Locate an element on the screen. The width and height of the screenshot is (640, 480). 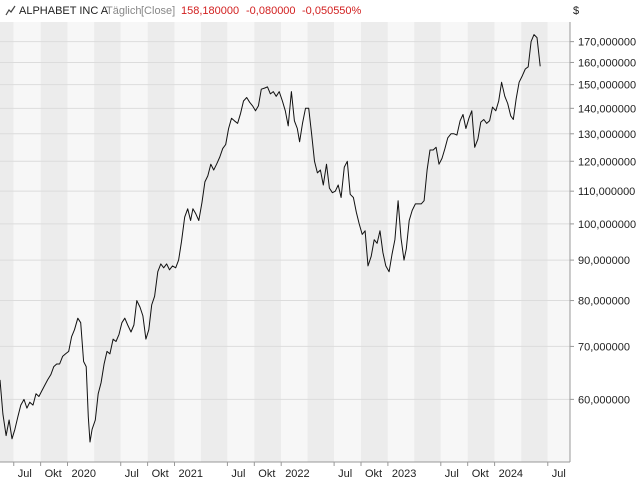
mode-label: [Close] is located at coordinates (158, 11).